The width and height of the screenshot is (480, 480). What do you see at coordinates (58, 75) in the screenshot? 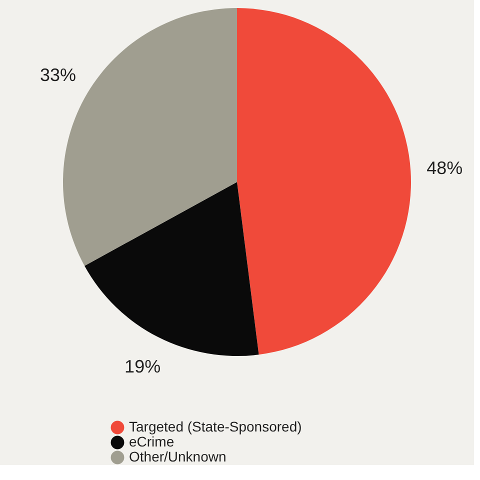
I see `data-label: 33%` at bounding box center [58, 75].